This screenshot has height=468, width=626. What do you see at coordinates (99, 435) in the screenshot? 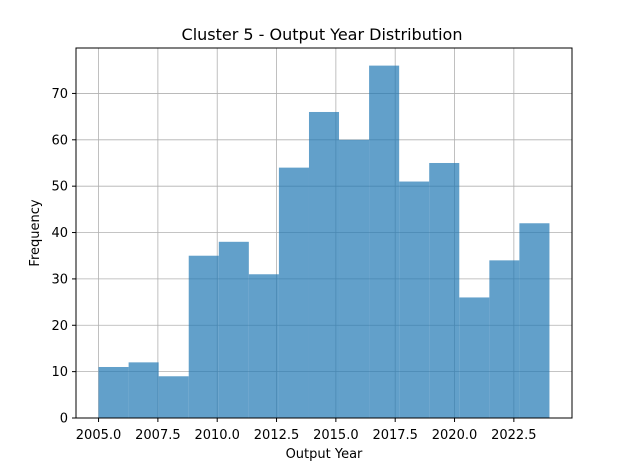
I see `x-tick-label: 2005.0` at bounding box center [99, 435].